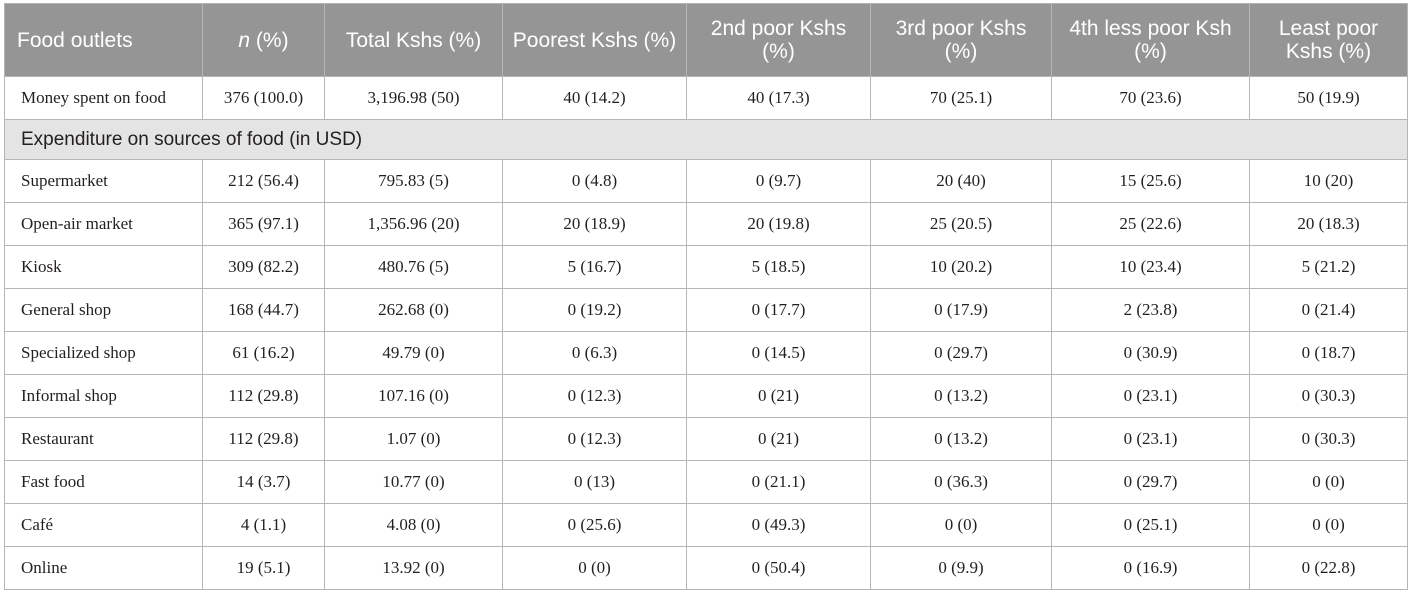 Image resolution: width=1411 pixels, height=593 pixels. I want to click on table-cell: 0 (21.1), so click(778, 482).